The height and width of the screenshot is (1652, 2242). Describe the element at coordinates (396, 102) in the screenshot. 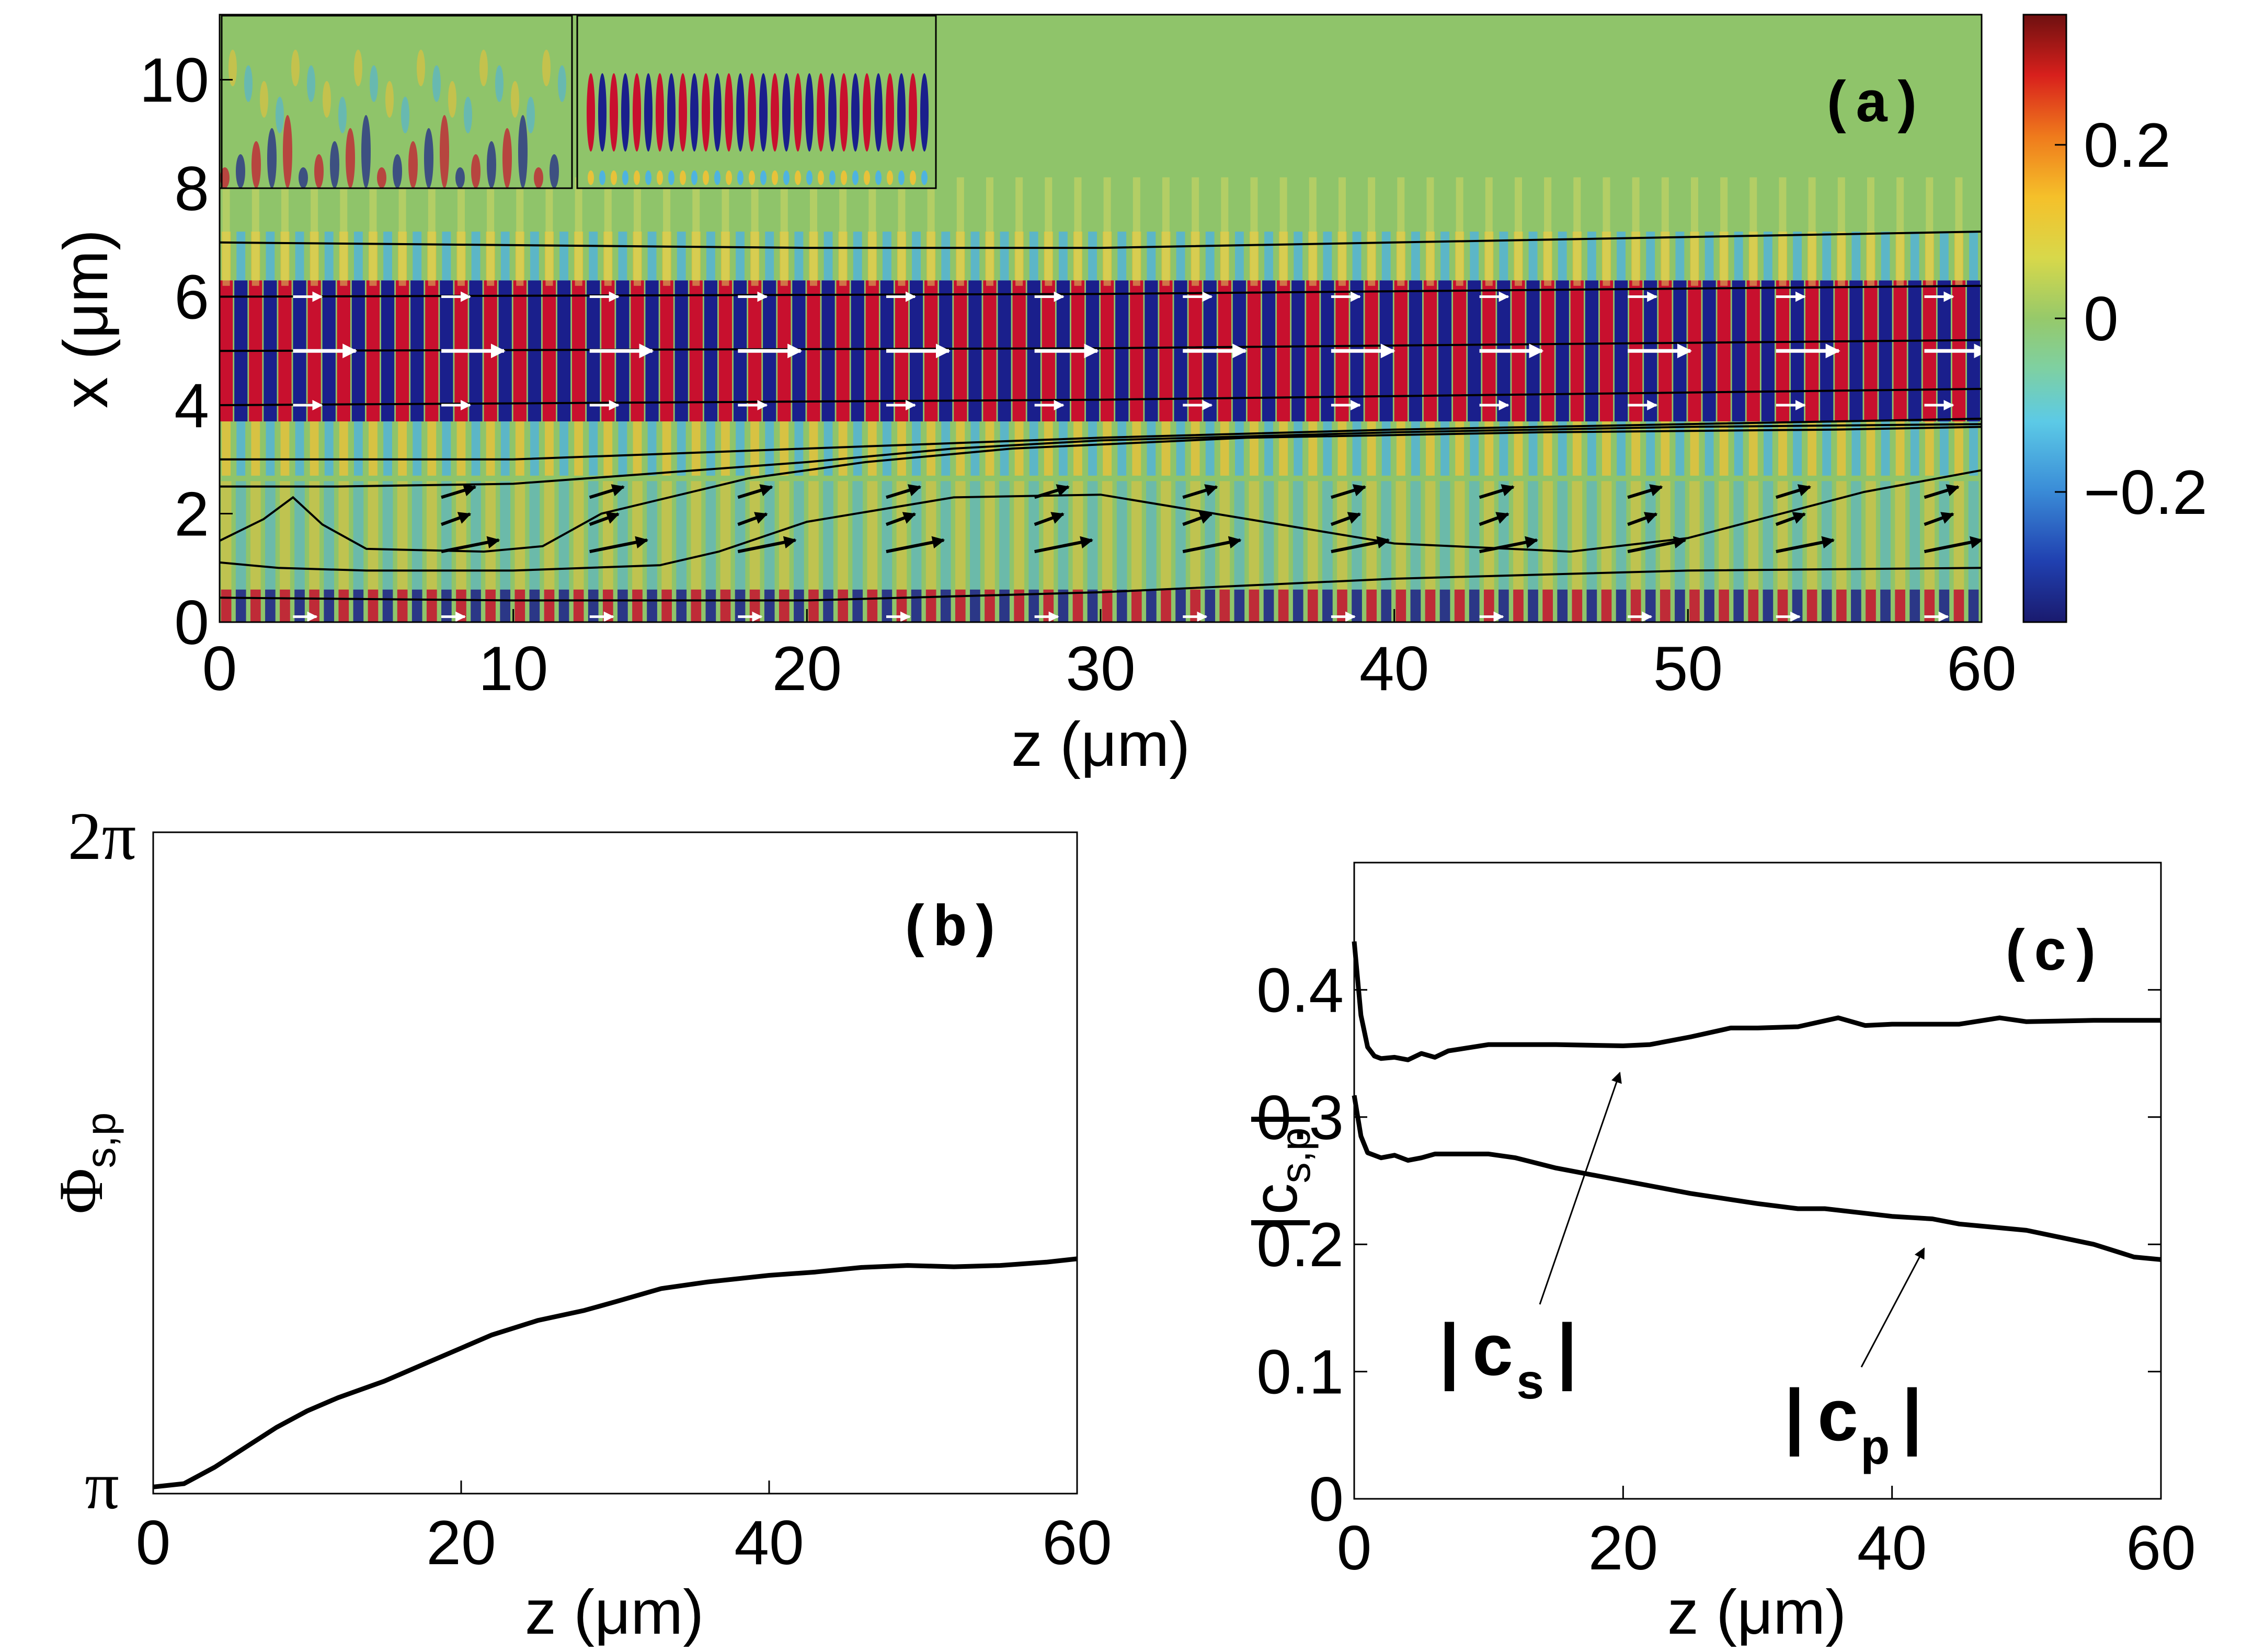

I see `inset-scattered-field` at that location.